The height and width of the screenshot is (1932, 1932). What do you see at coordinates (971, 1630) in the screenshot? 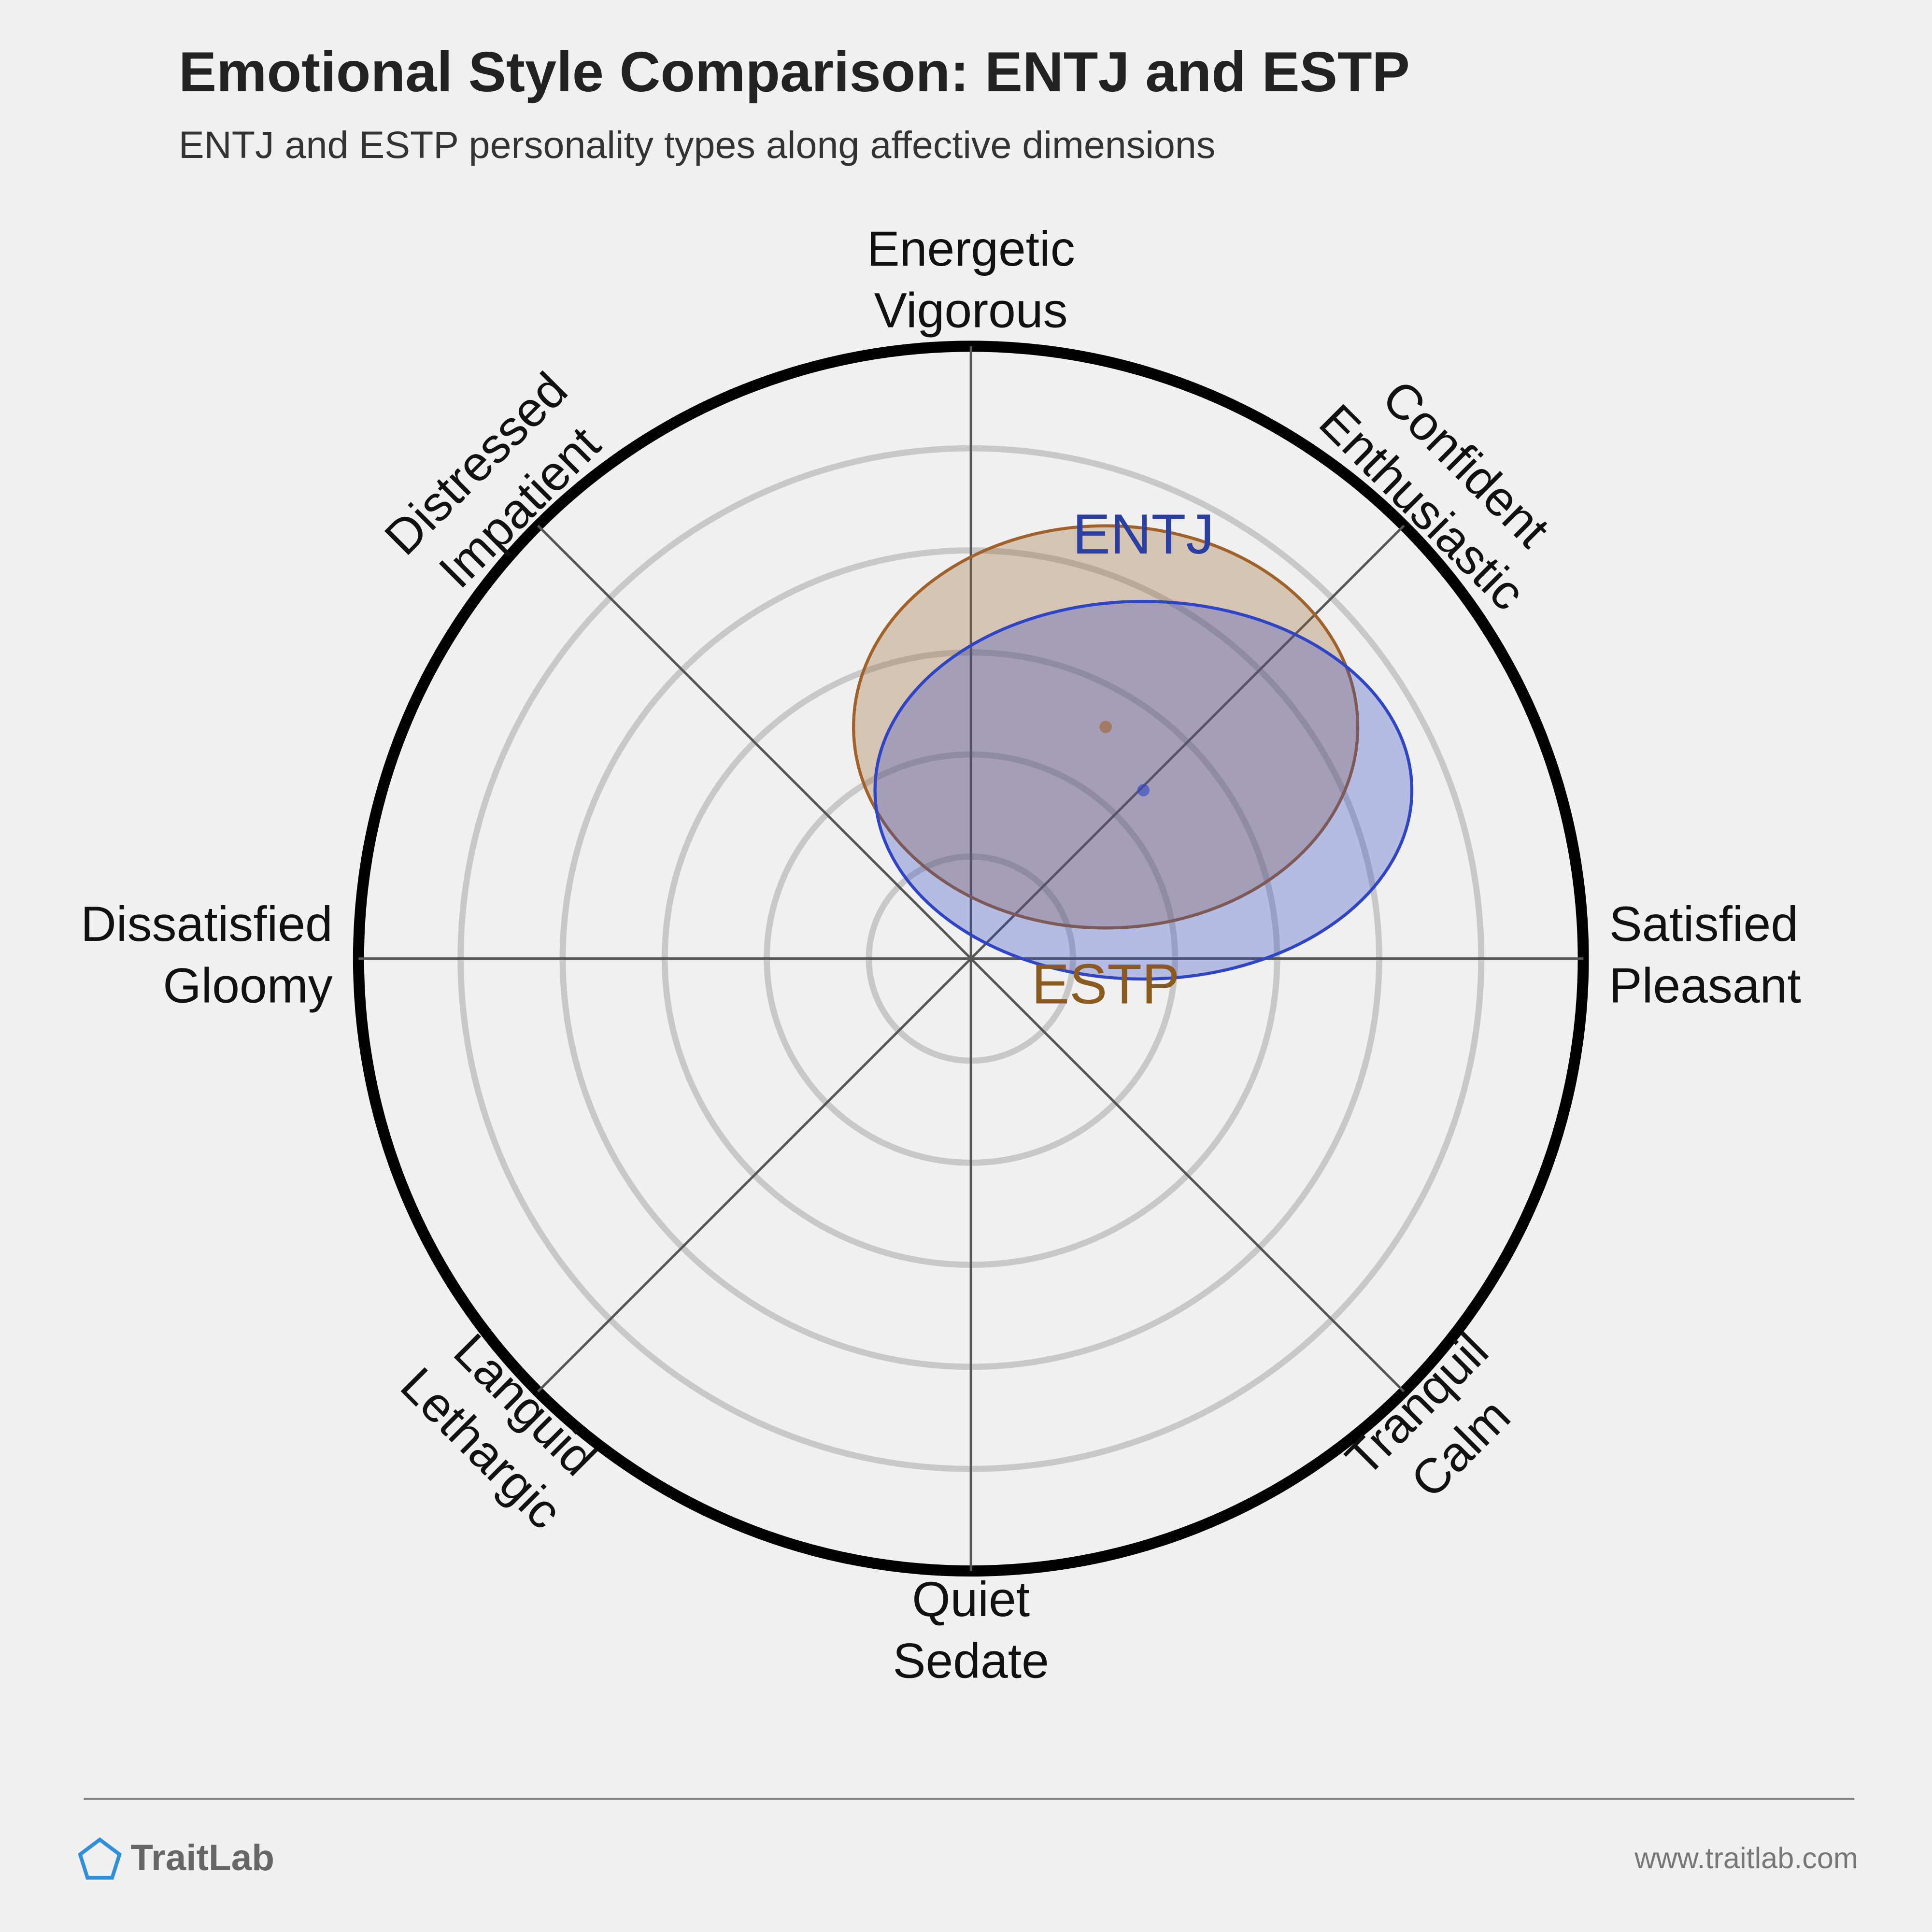
I see `axis-label: Quiet Sedate` at bounding box center [971, 1630].